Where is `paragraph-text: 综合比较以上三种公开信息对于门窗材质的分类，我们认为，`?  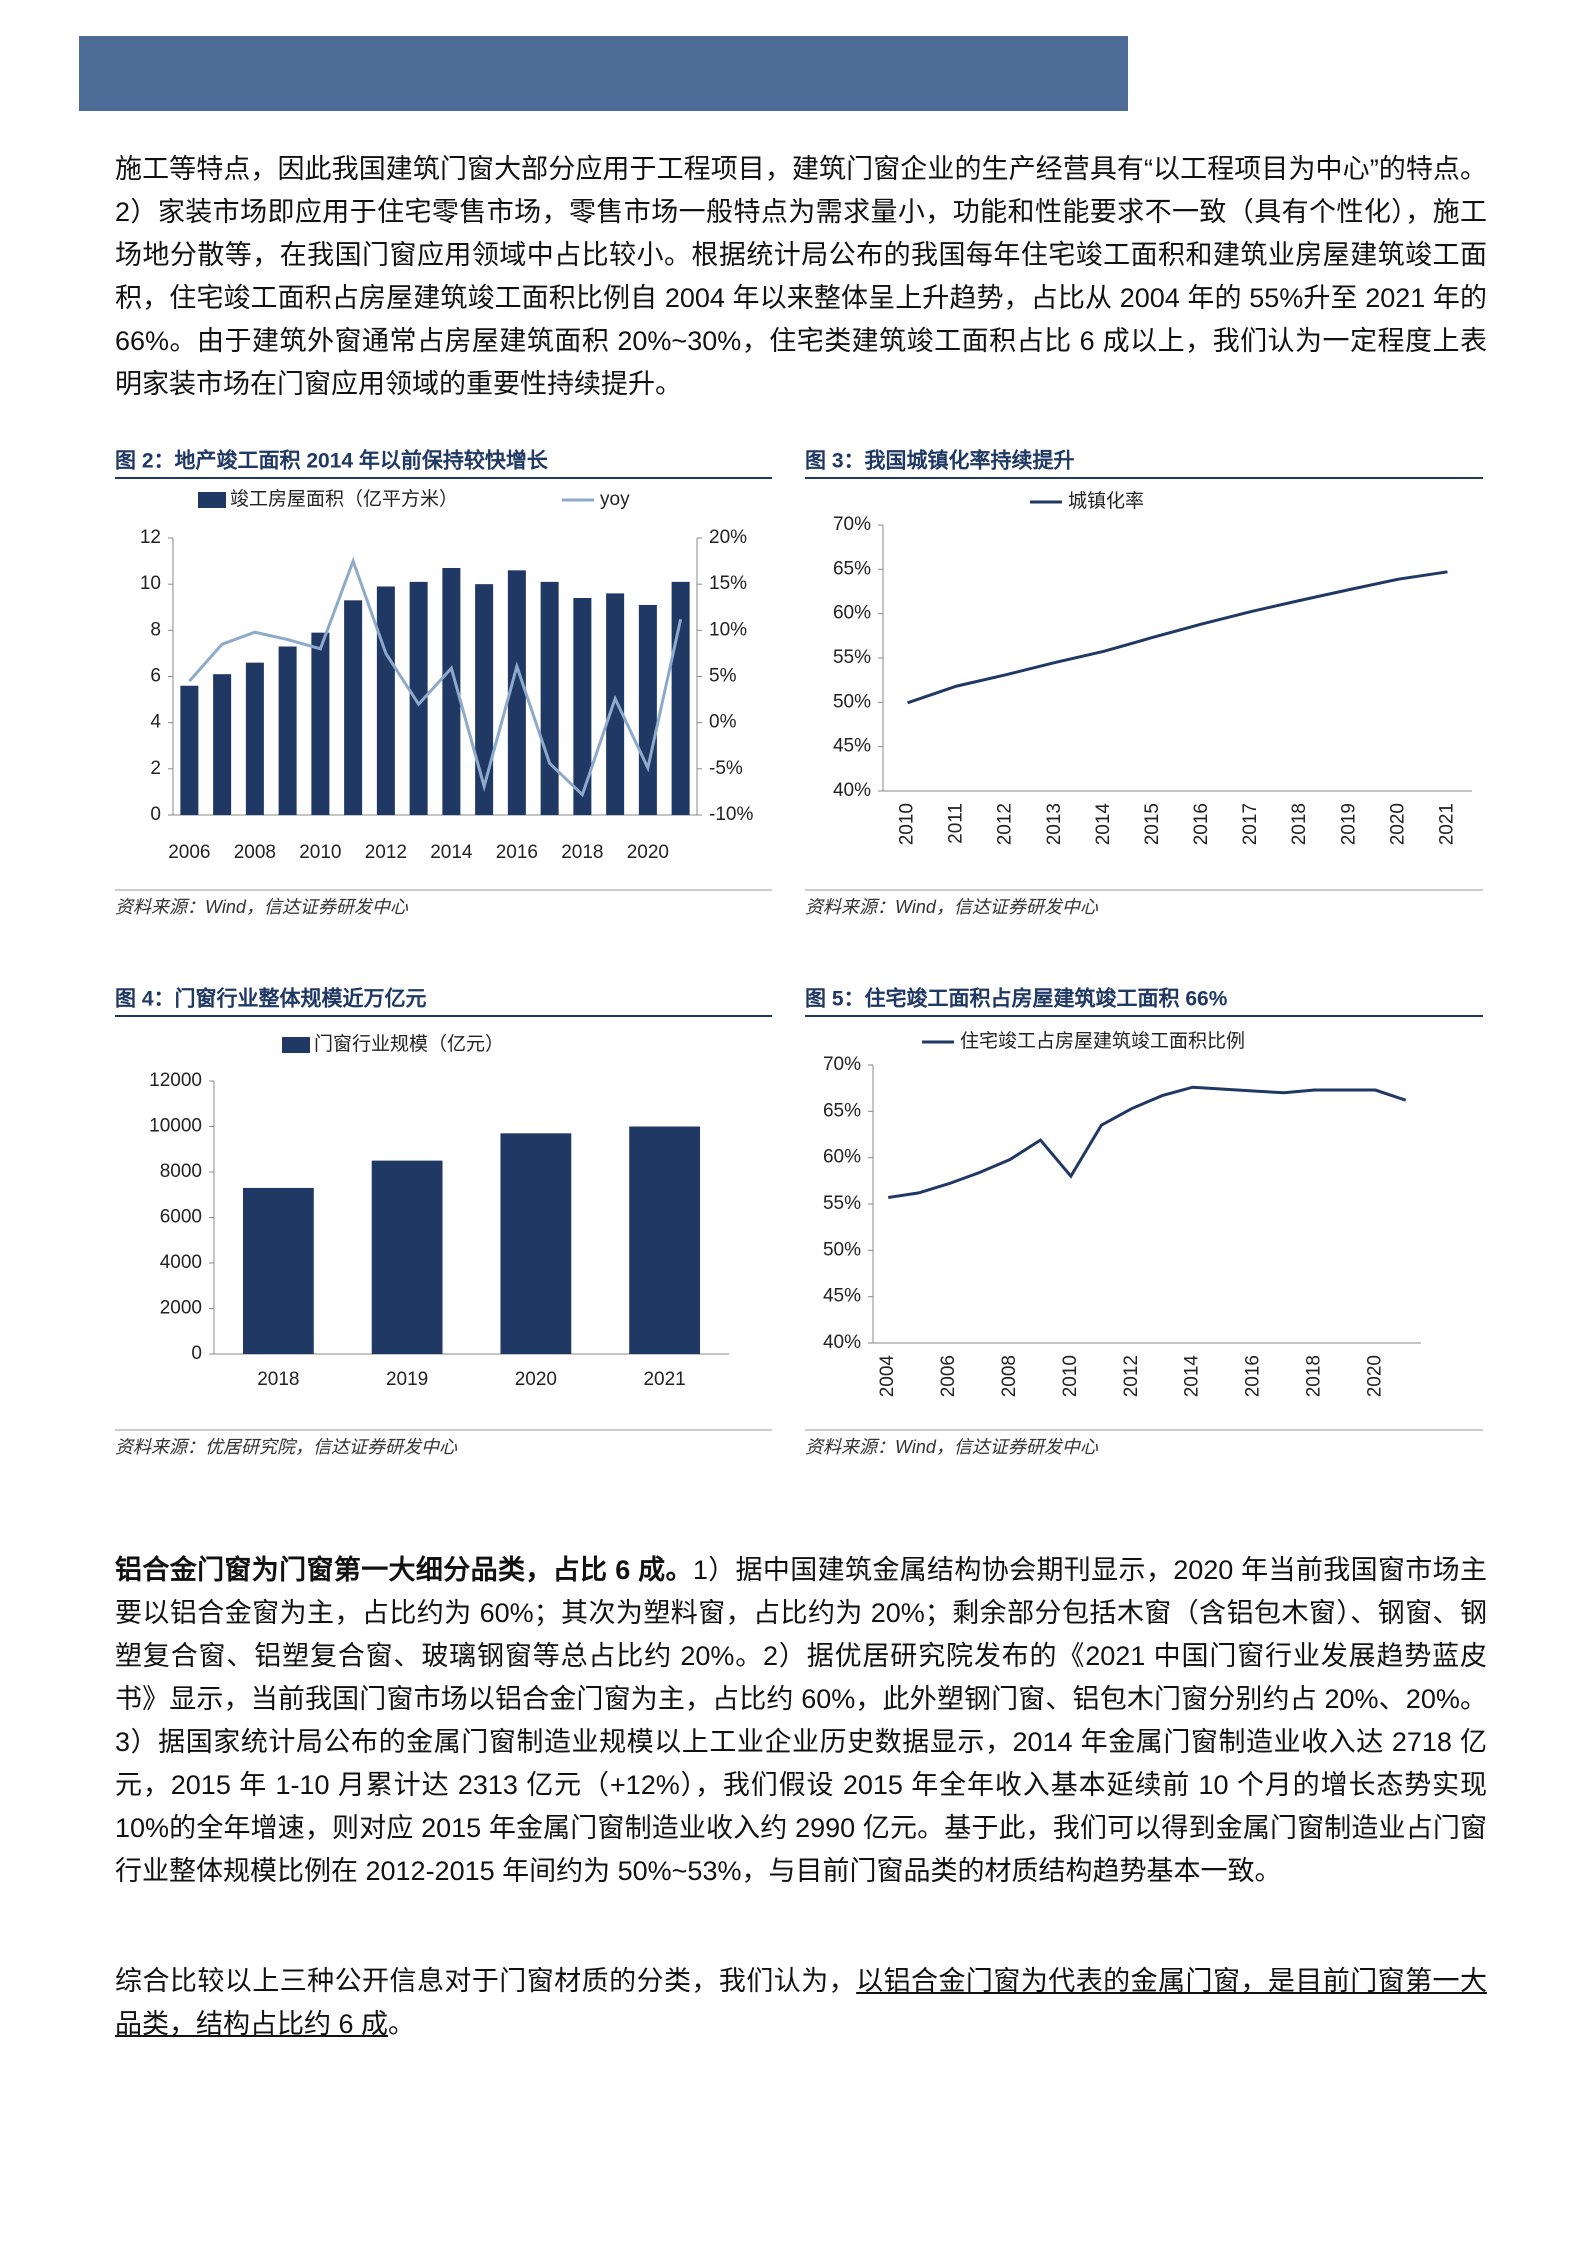 paragraph-text: 综合比较以上三种公开信息对于门窗材质的分类，我们认为， is located at coordinates (486, 1981).